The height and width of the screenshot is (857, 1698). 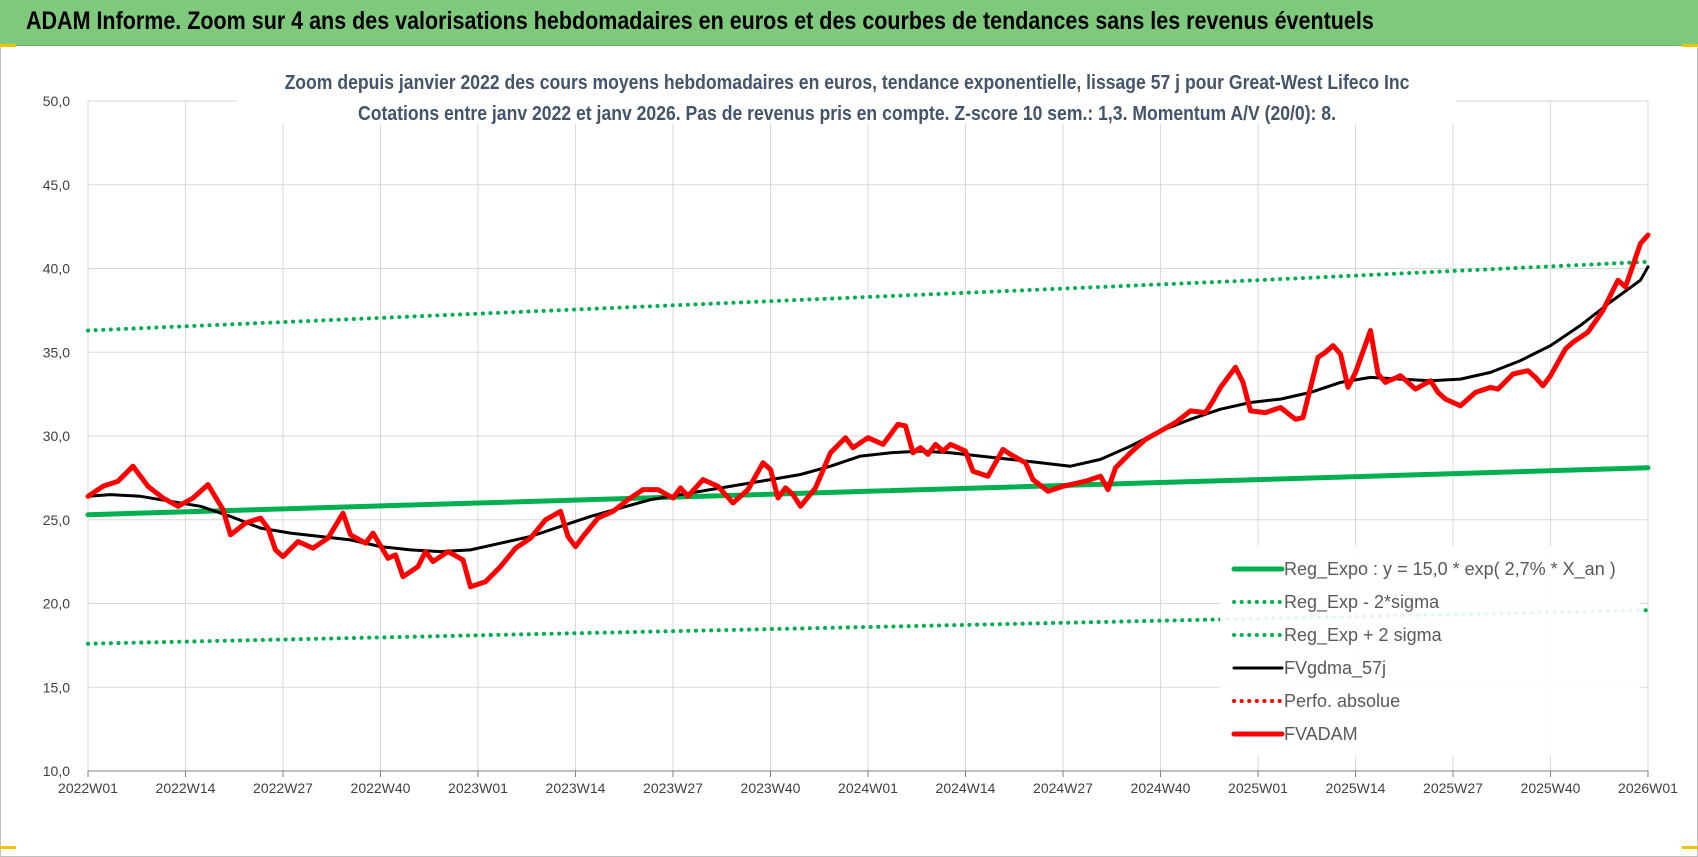 What do you see at coordinates (1258, 788) in the screenshot?
I see `x-tick-label: 2025W01` at bounding box center [1258, 788].